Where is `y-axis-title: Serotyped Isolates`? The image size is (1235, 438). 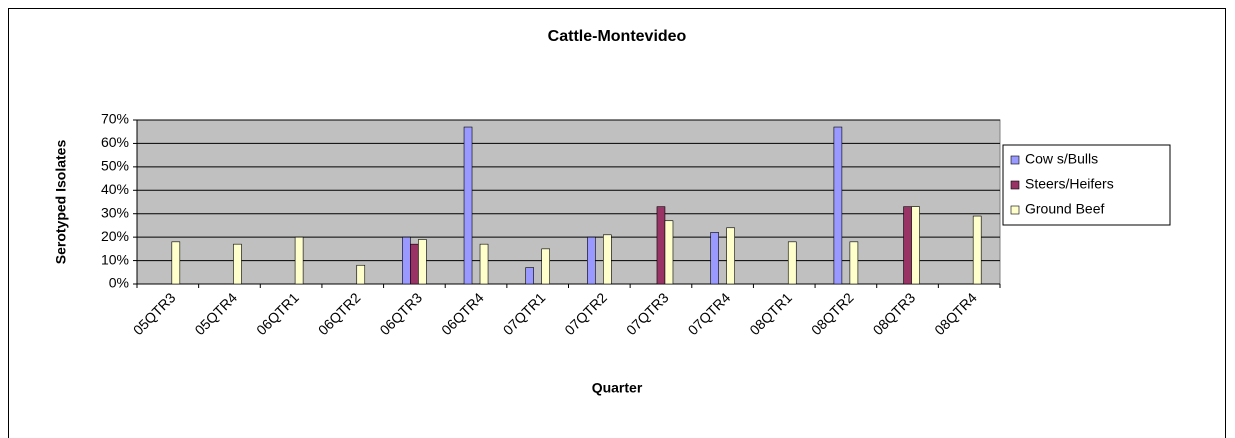
y-axis-title: Serotyped Isolates is located at coordinates (61, 202).